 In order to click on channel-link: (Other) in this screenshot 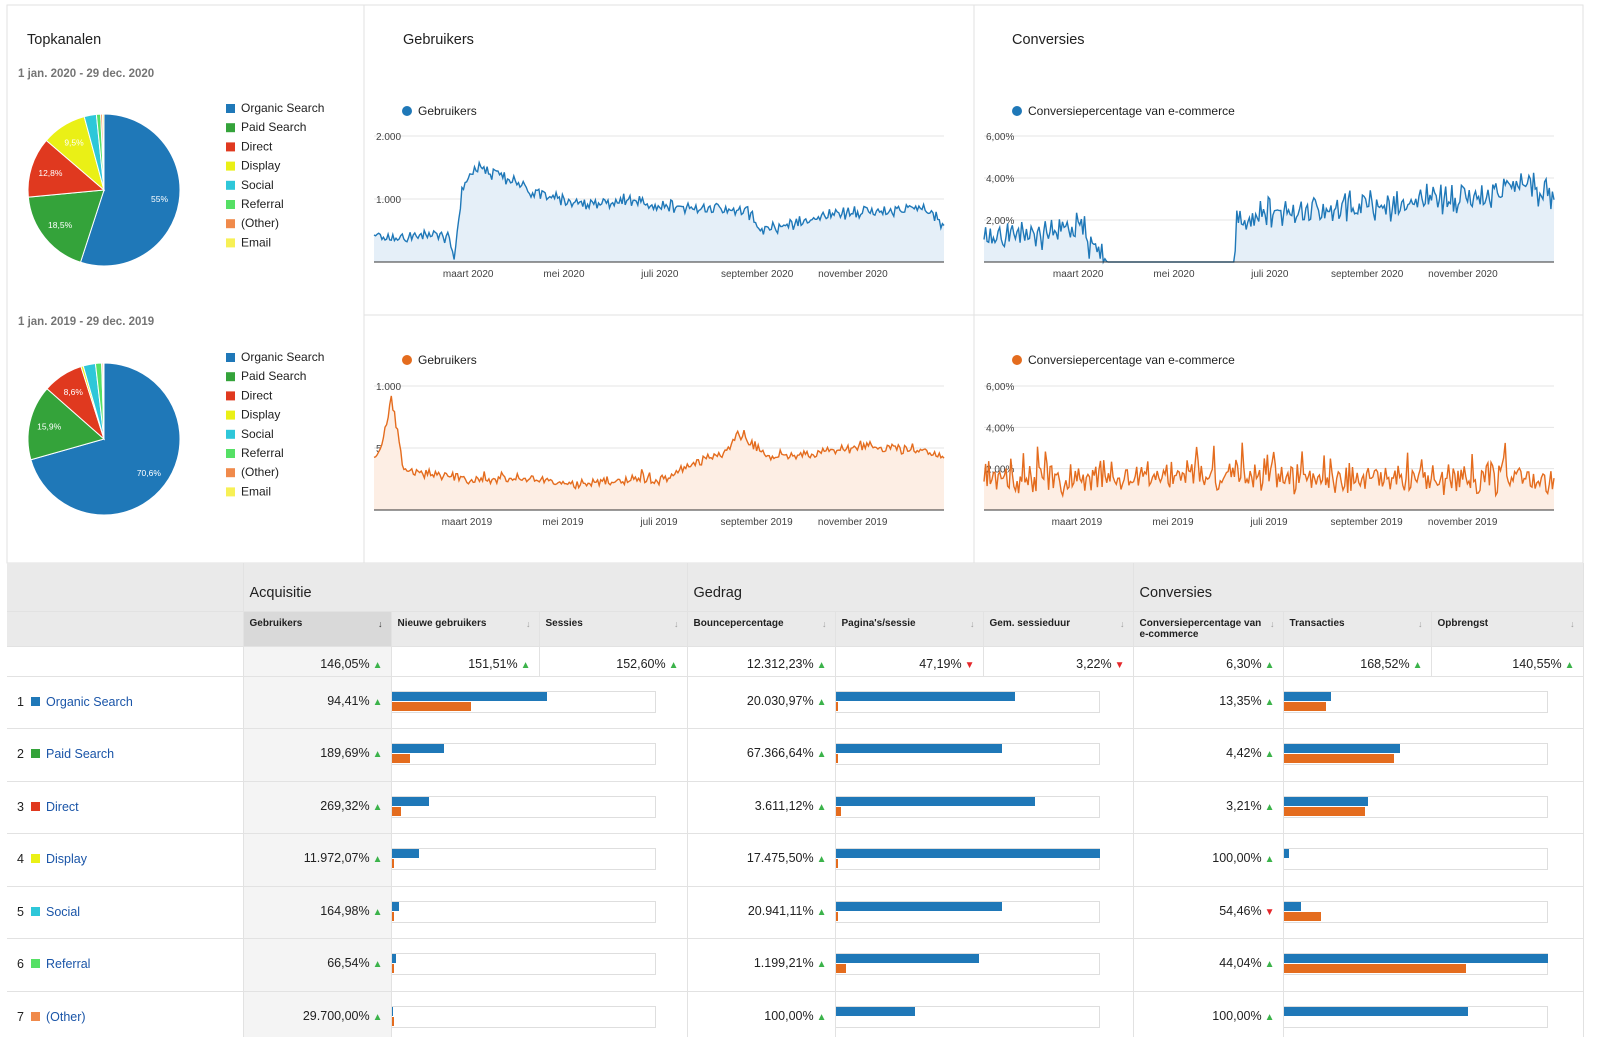, I will do `click(66, 1016)`.